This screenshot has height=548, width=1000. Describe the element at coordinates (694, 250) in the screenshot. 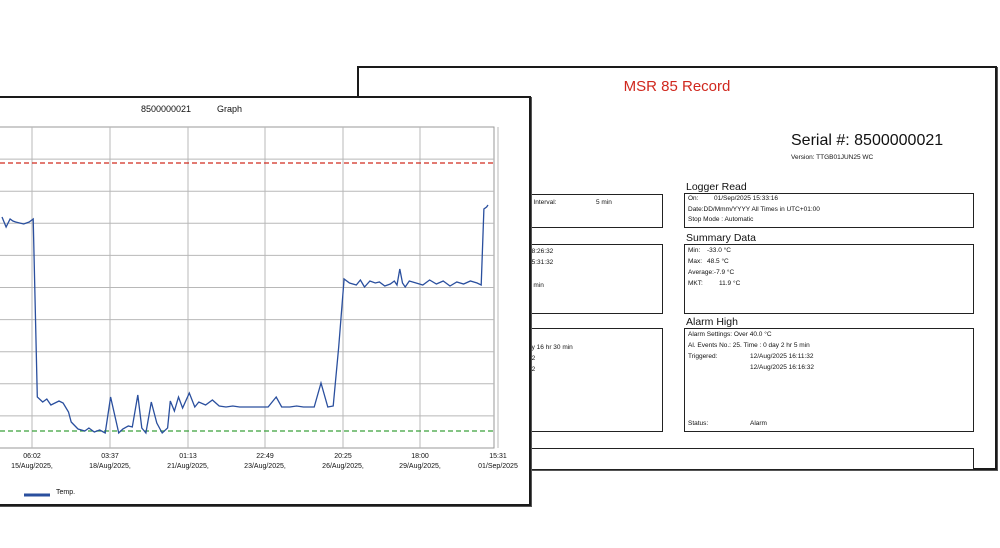

I see `min-label: Min:` at that location.